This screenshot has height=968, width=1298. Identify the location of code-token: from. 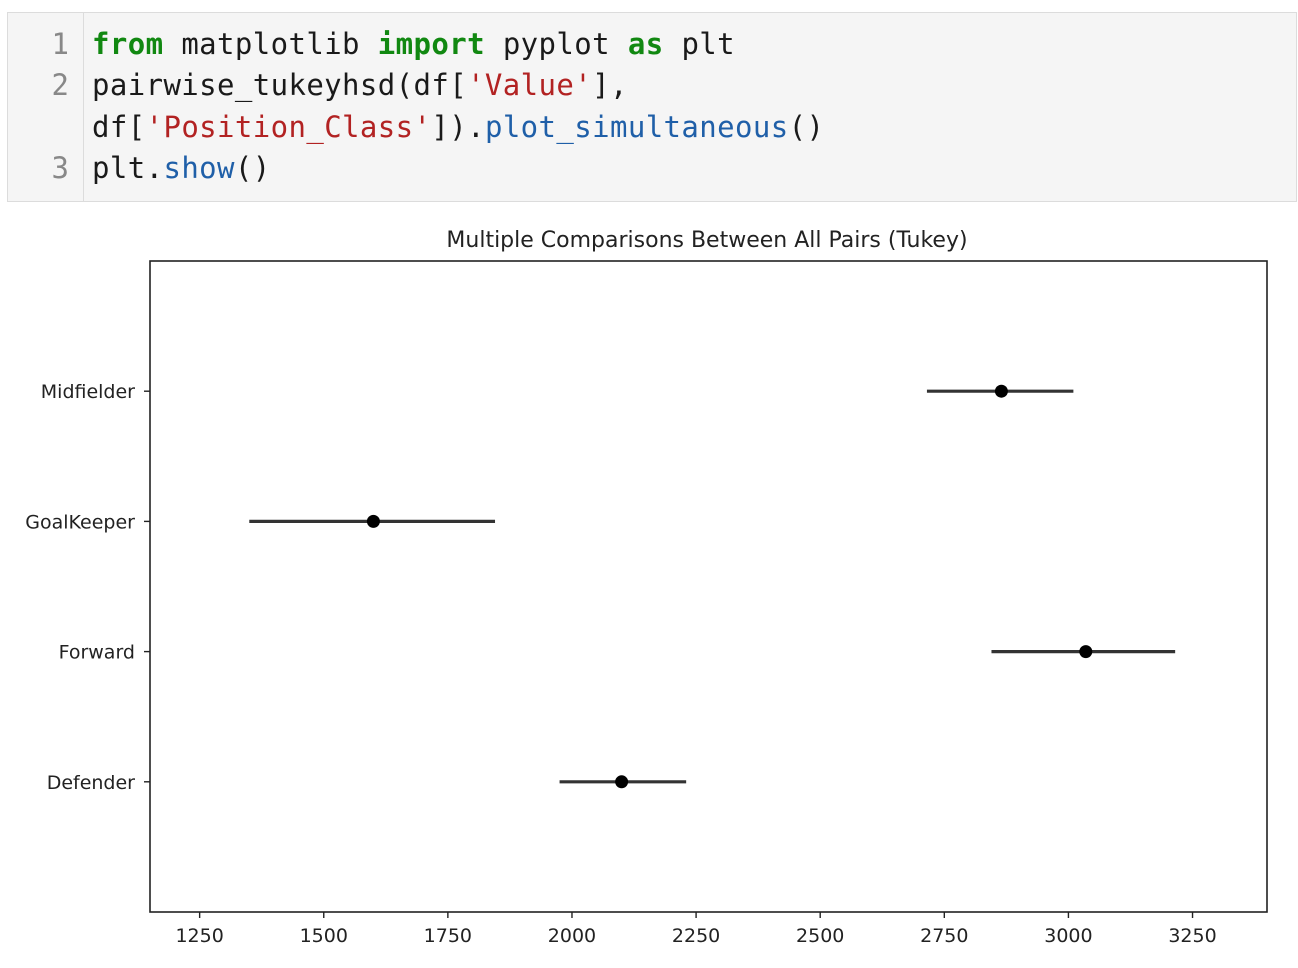
(128, 44).